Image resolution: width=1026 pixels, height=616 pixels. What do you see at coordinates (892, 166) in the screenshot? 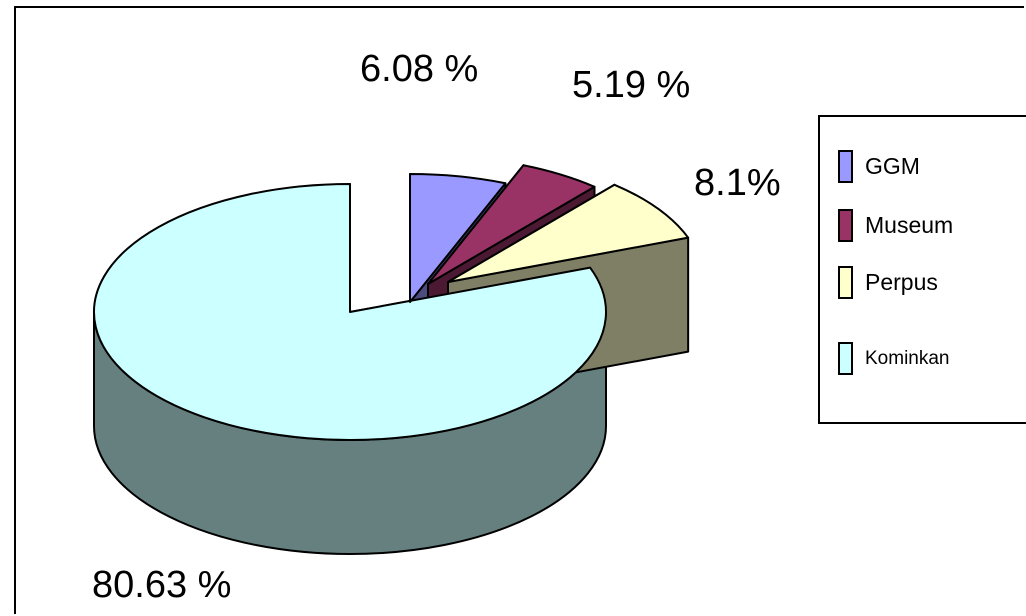
I see `legend-label-ggm: GGM` at bounding box center [892, 166].